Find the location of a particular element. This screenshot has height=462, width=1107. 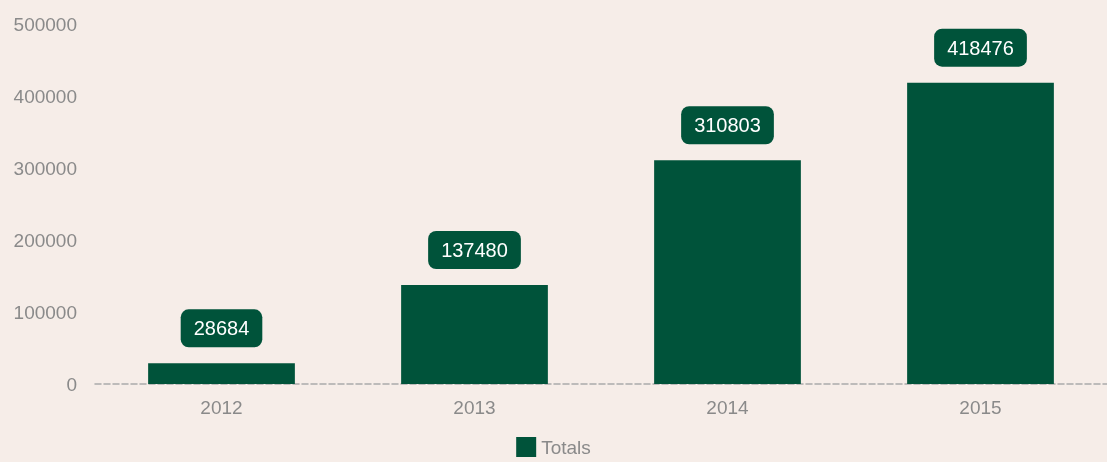

y-tick-label: 500000 is located at coordinates (45, 24).